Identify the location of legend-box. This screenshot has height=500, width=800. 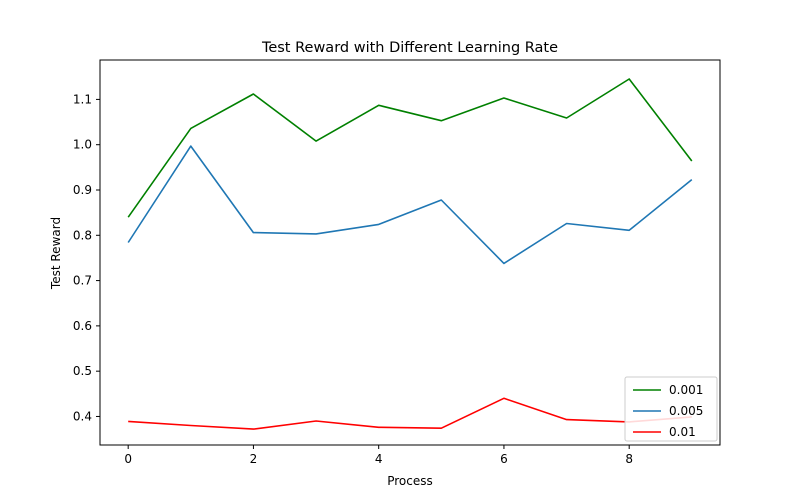
(671, 409).